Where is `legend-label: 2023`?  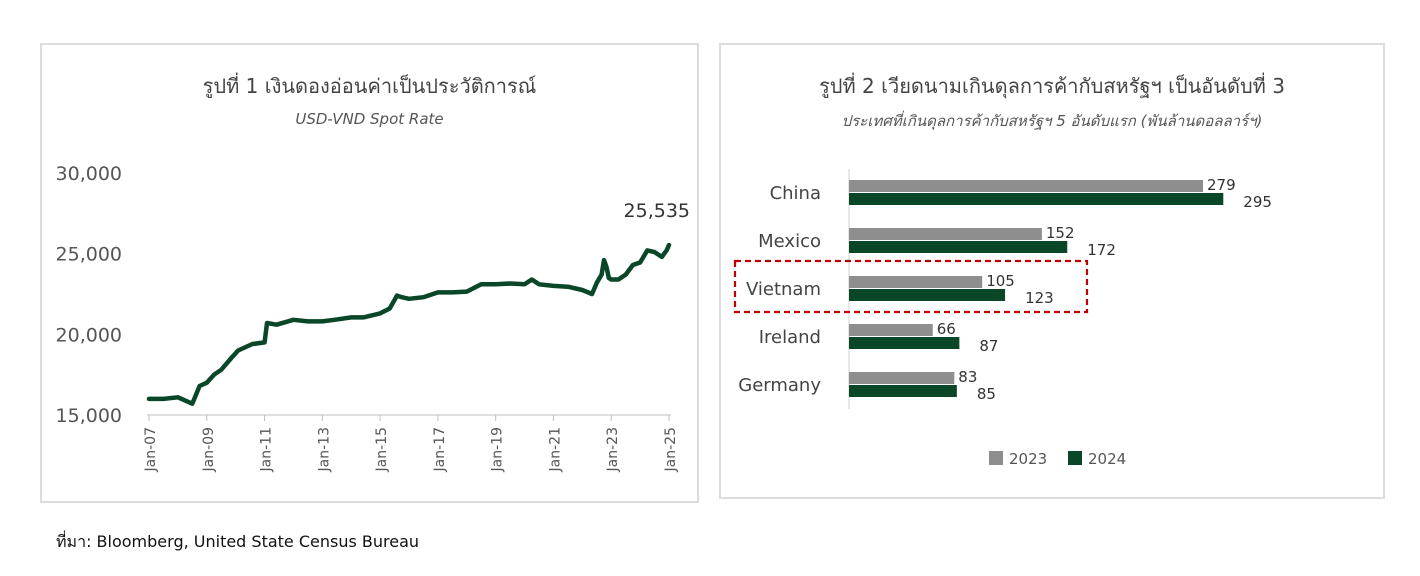 legend-label: 2023 is located at coordinates (1028, 459).